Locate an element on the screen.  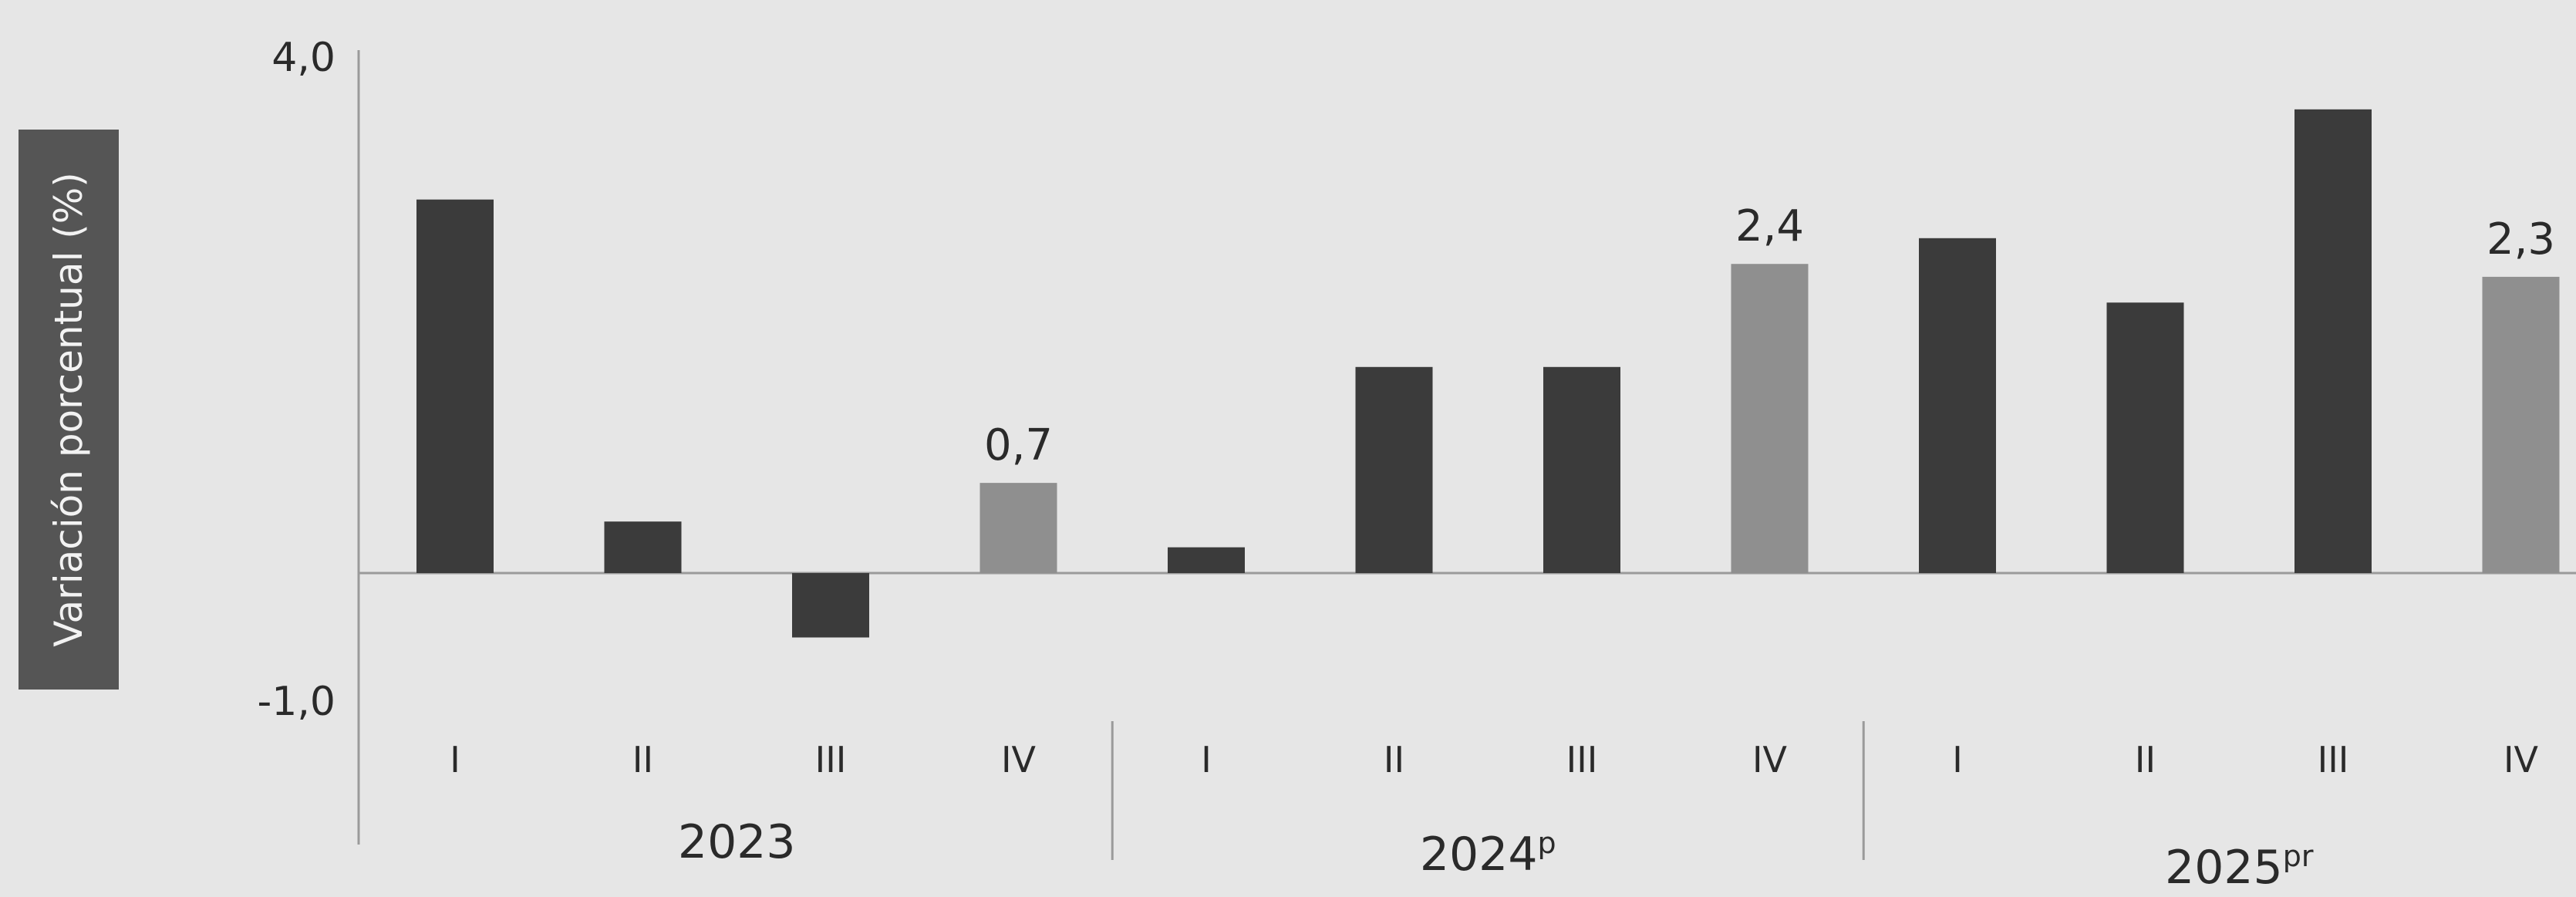
data-label: 2,3 is located at coordinates (2521, 239).